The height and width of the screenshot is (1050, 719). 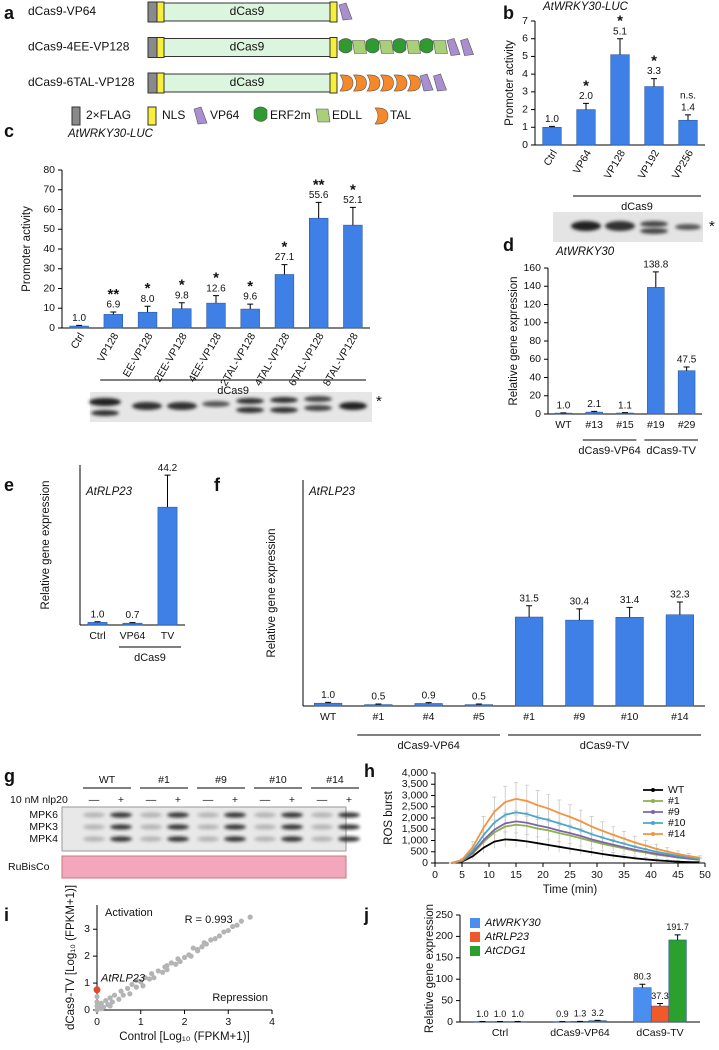 What do you see at coordinates (233, 391) in the screenshot?
I see `group-label: dCas9` at bounding box center [233, 391].